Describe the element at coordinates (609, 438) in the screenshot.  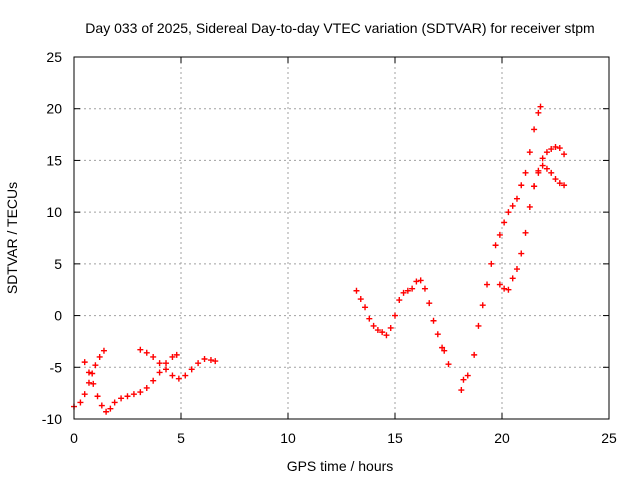
I see `x-tick-label: 25` at that location.